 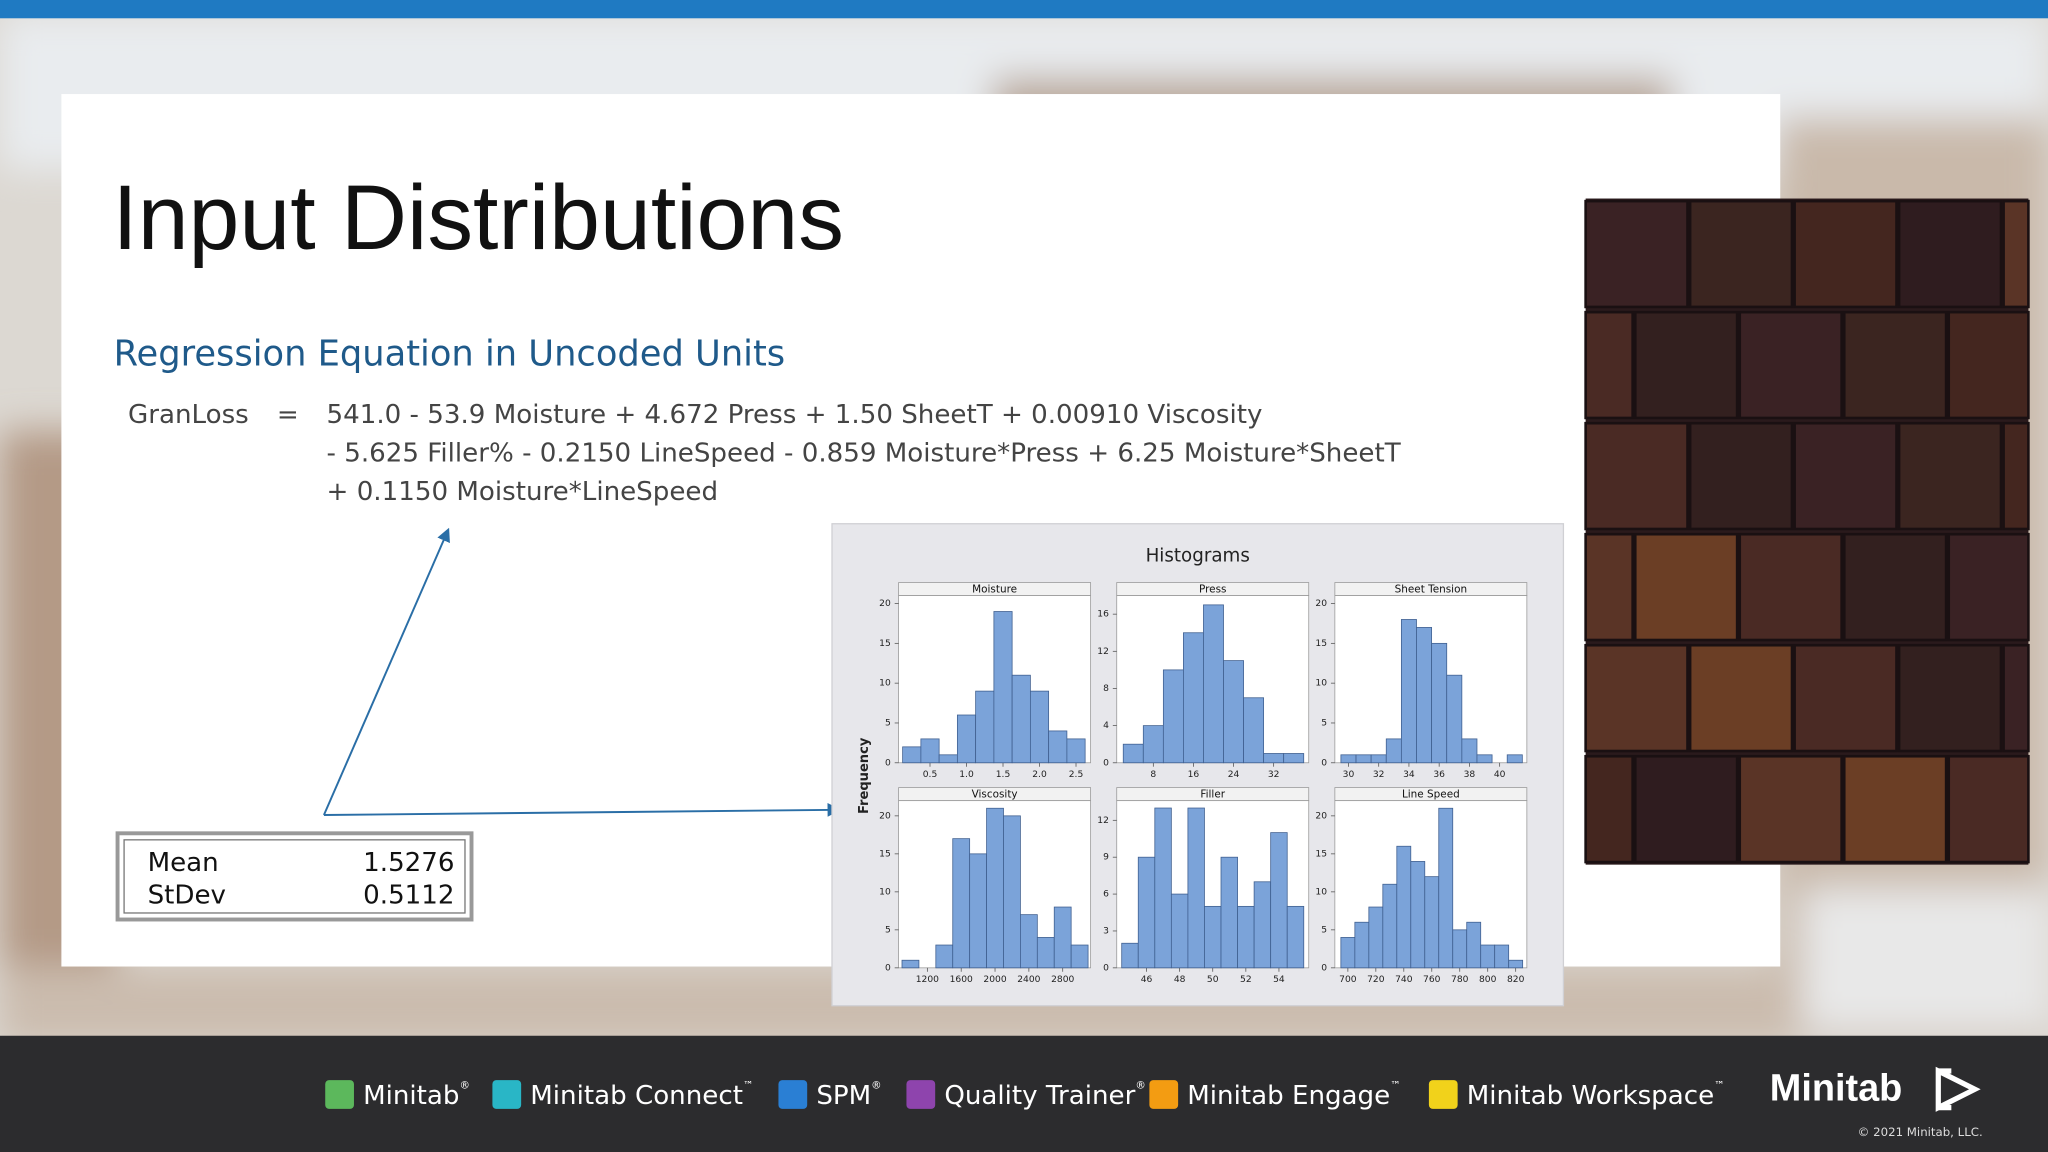 What do you see at coordinates (966, 775) in the screenshot?
I see `x-tick-label: 1.0` at bounding box center [966, 775].